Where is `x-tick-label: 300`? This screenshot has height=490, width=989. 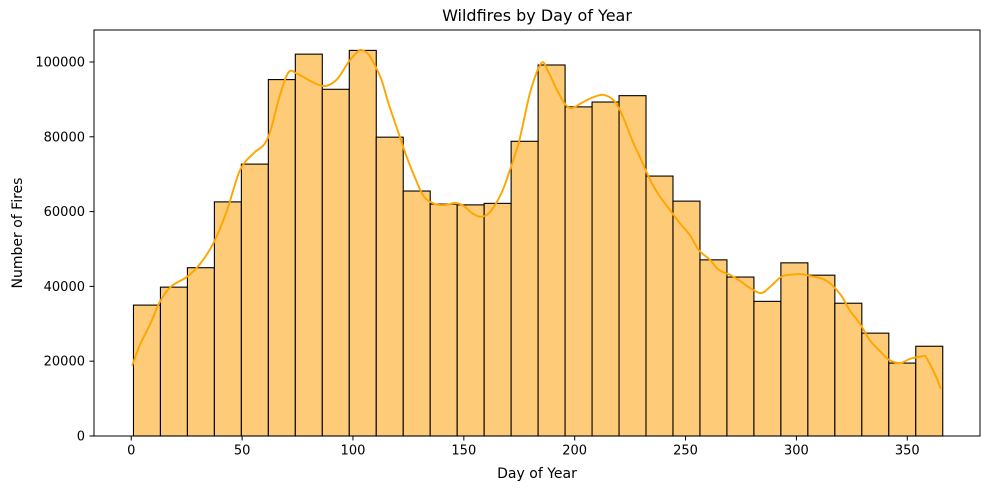
x-tick-label: 300 is located at coordinates (796, 451).